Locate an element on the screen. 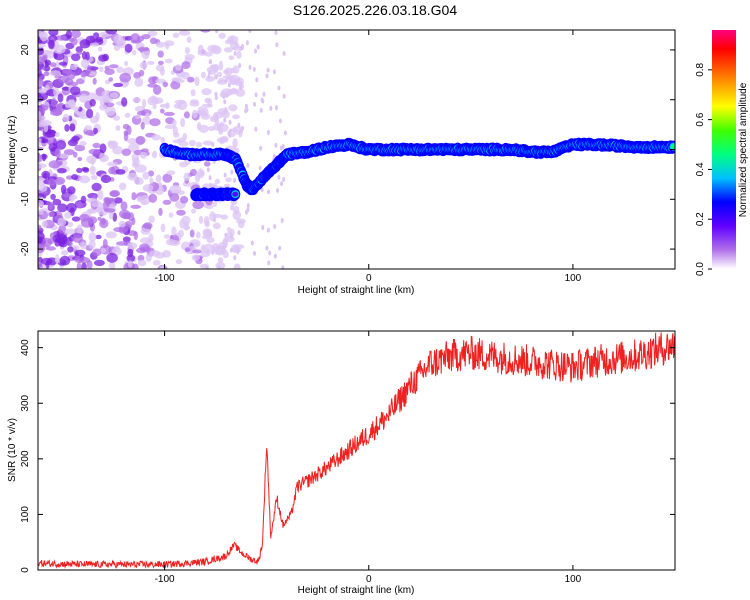 This screenshot has height=600, width=750. y-tick-label: 100 is located at coordinates (25, 514).